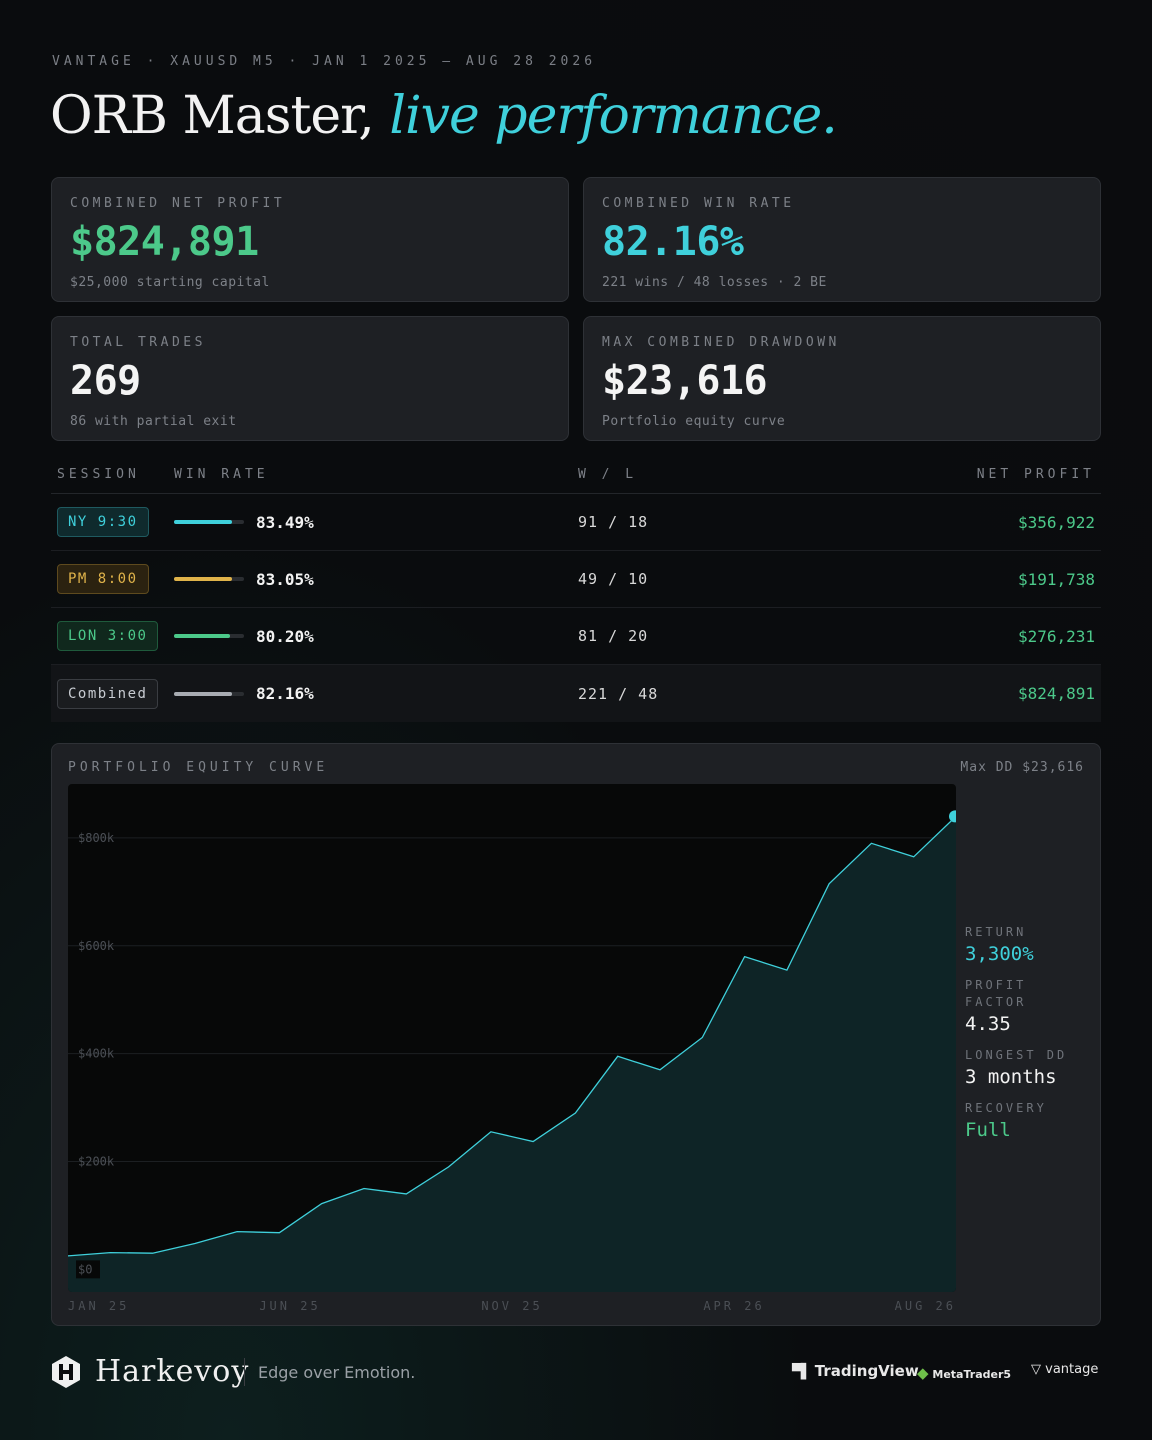  I want to click on x-tick-label: NOV 25, so click(512, 1306).